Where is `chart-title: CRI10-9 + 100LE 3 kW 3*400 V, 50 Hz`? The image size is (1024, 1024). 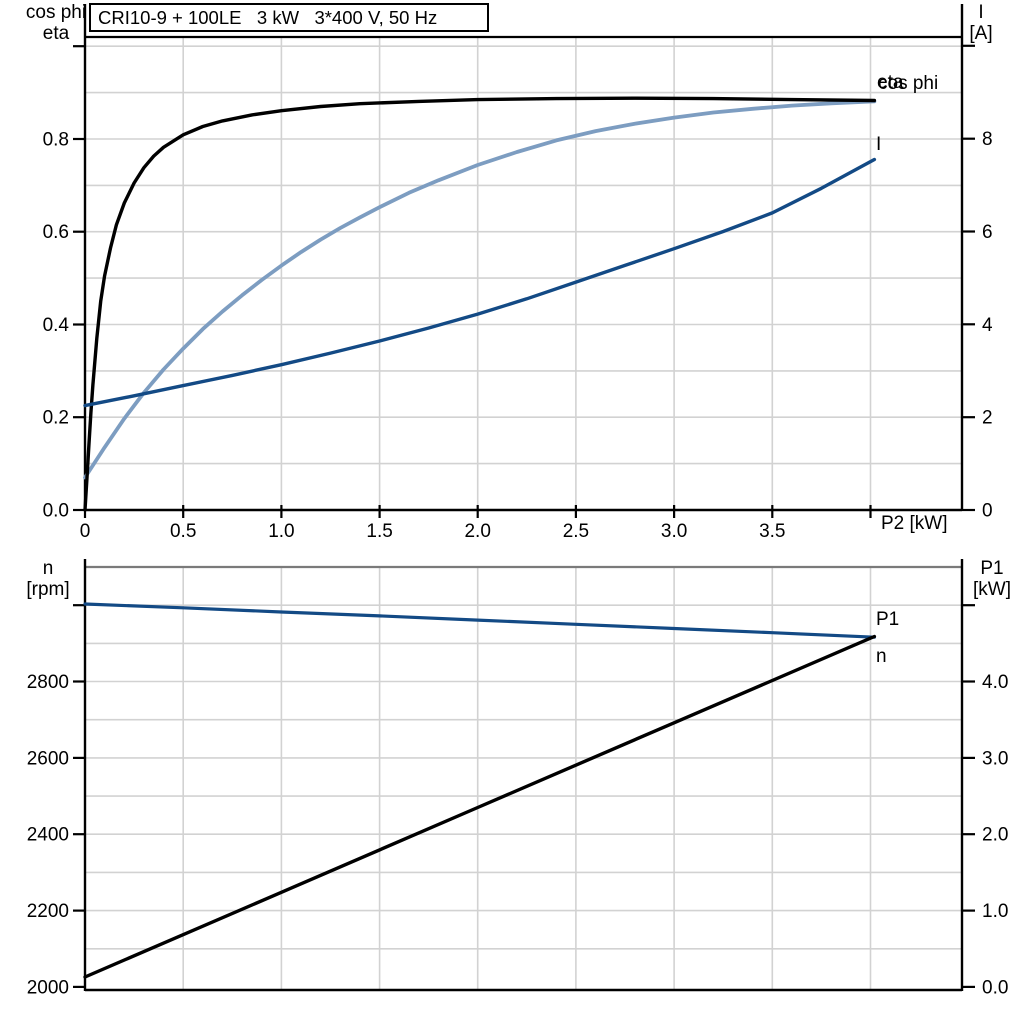 chart-title: CRI10-9 + 100LE 3 kW 3*400 V, 50 Hz is located at coordinates (268, 17).